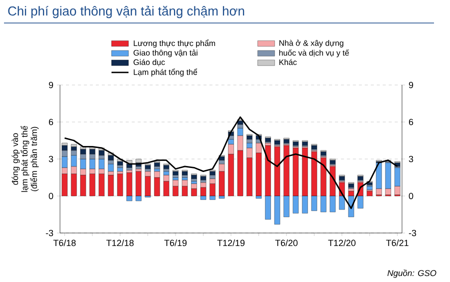 Image resolution: width=450 pixels, height=282 pixels. Describe the element at coordinates (120, 243) in the screenshot. I see `x-tick-label: T12/18` at that location.